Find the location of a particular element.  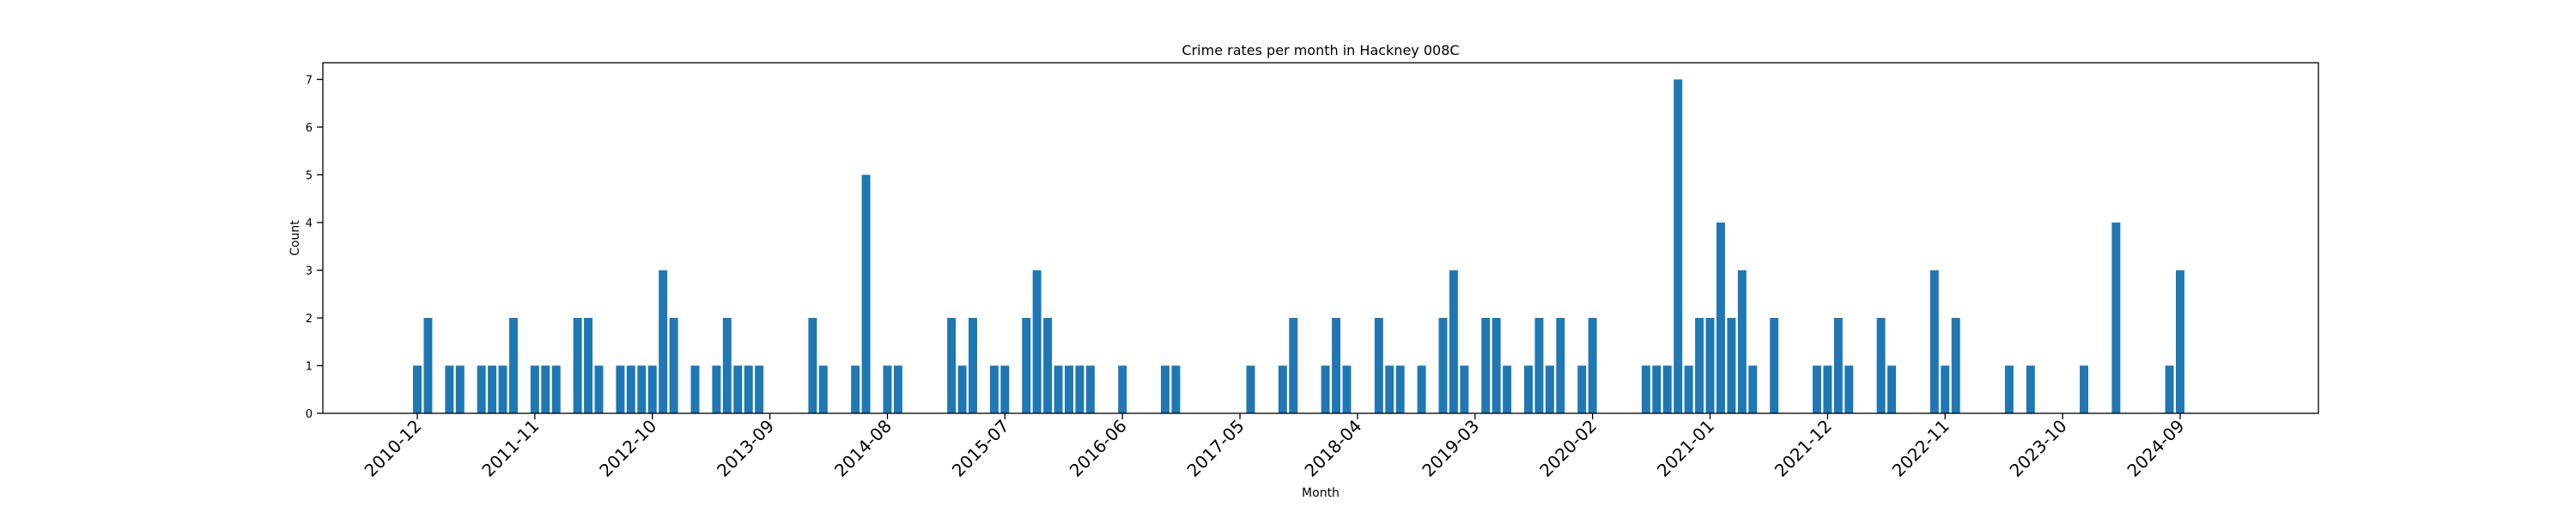

x-tick-label-2010-12: 2010-12 is located at coordinates (392, 448).